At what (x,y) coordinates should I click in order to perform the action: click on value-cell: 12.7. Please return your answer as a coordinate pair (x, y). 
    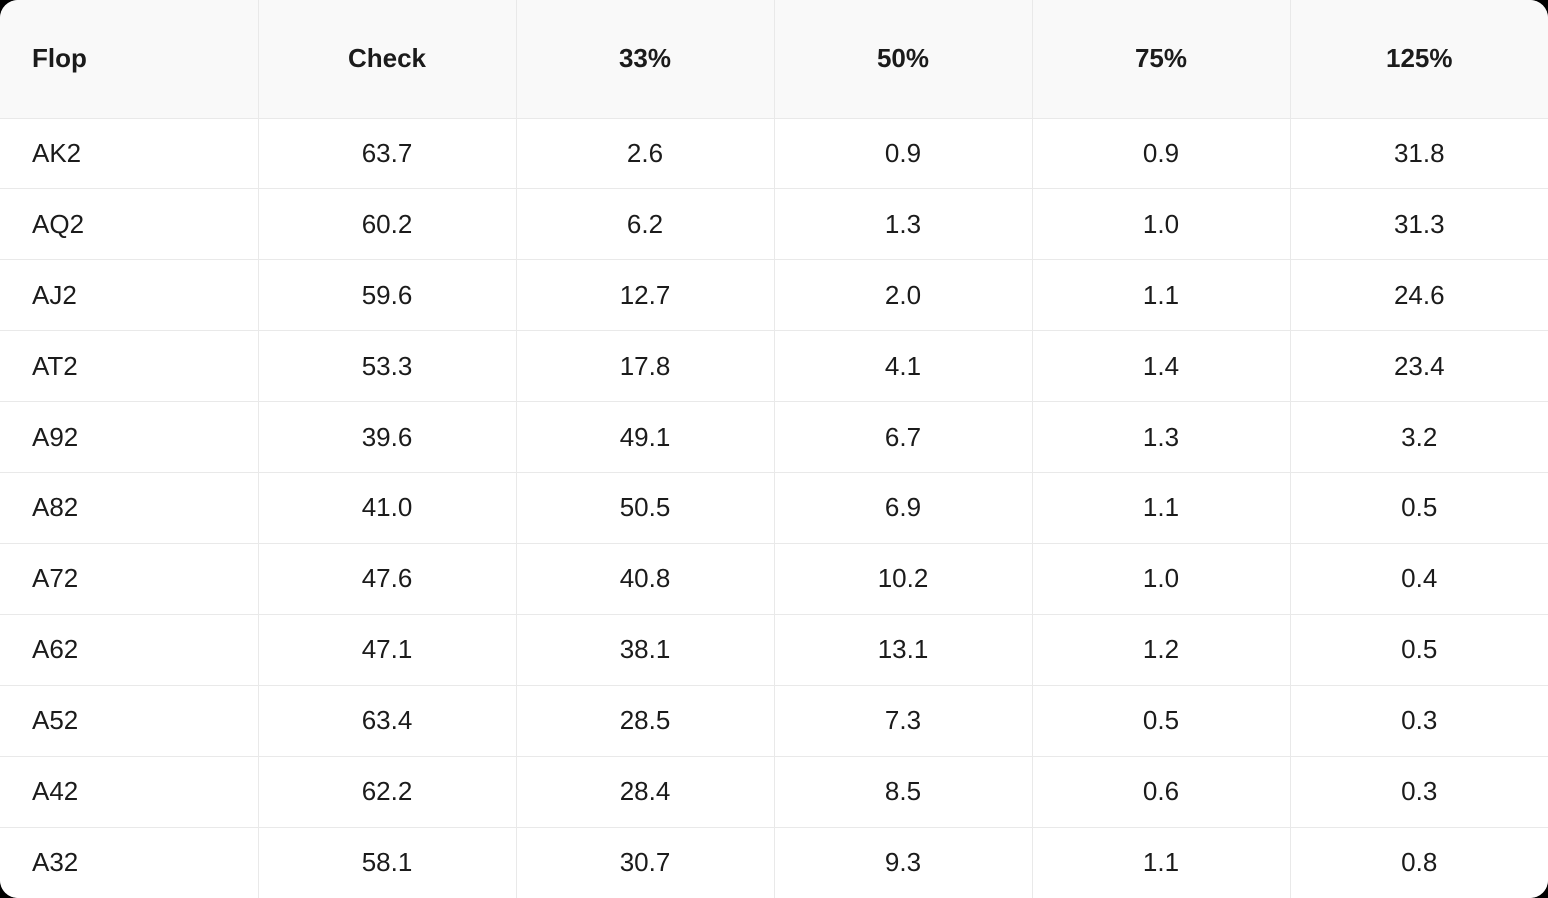
    Looking at the image, I should click on (645, 295).